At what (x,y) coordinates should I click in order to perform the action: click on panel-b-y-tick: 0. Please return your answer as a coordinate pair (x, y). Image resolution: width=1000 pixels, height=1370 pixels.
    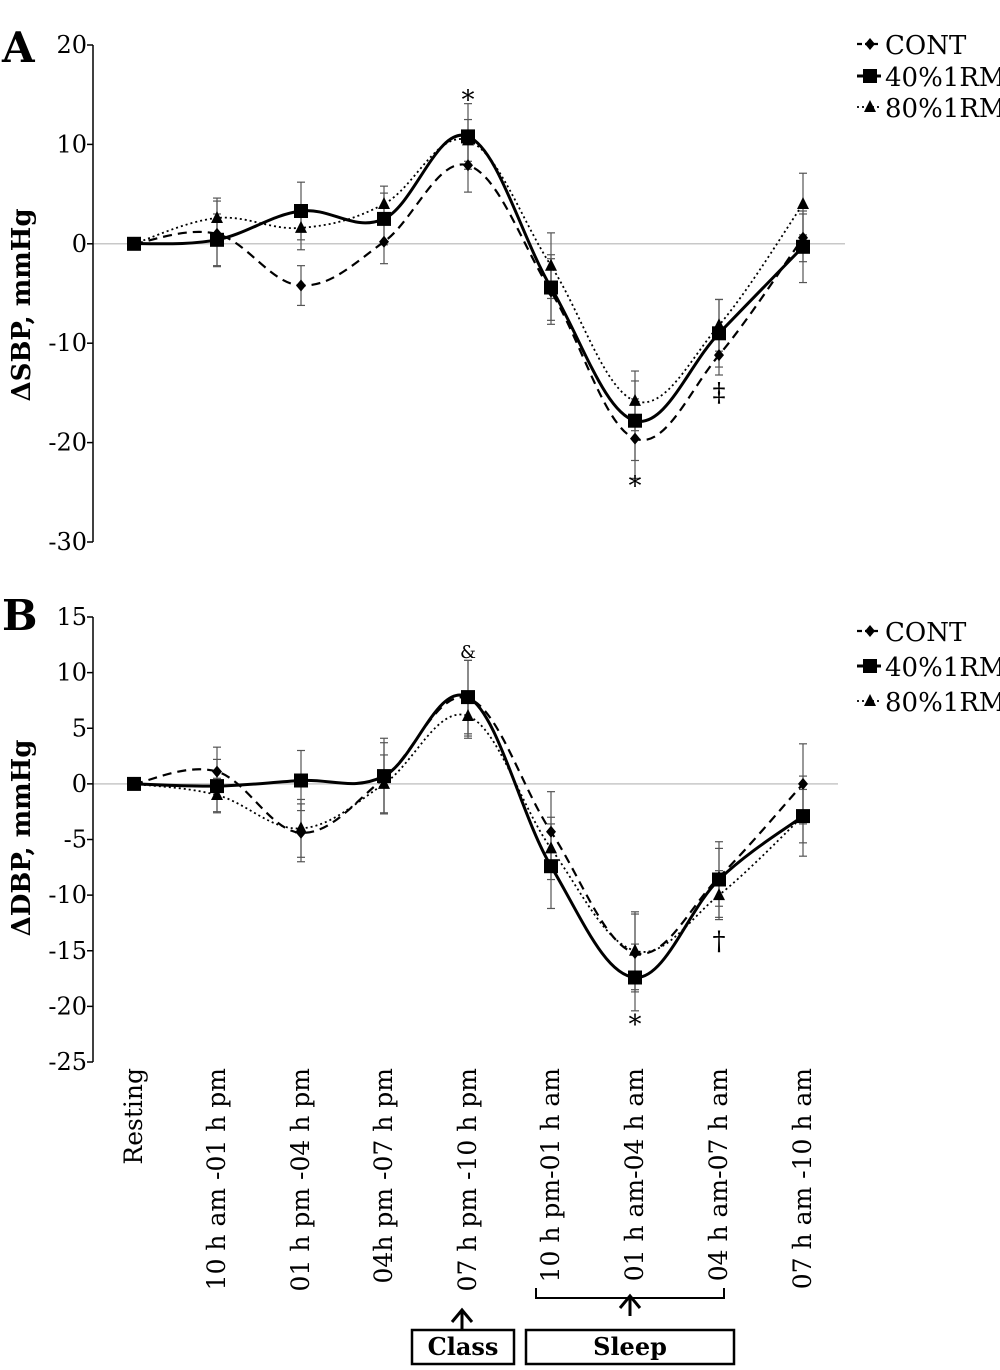
    Looking at the image, I should click on (79, 784).